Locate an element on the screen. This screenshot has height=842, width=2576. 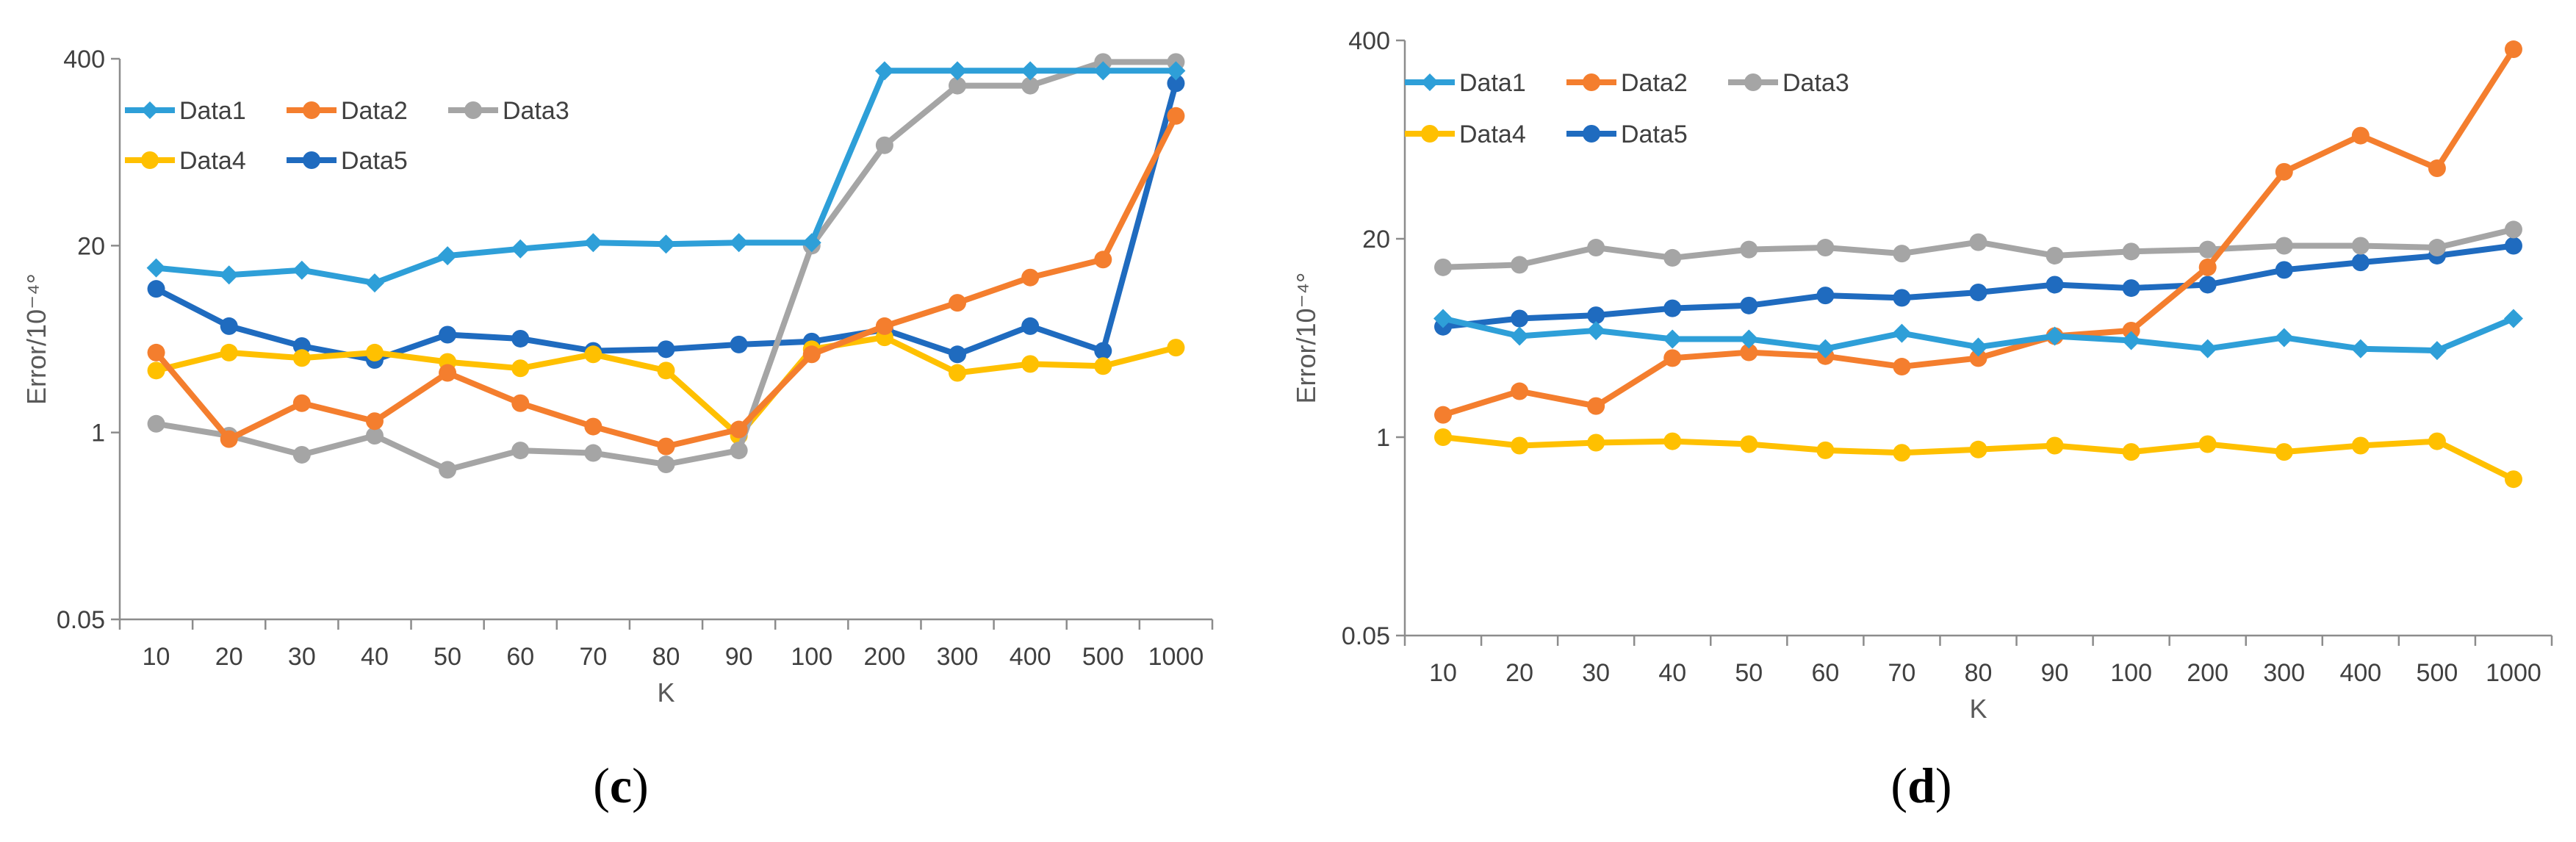
x-tick-label: 10 is located at coordinates (156, 657).